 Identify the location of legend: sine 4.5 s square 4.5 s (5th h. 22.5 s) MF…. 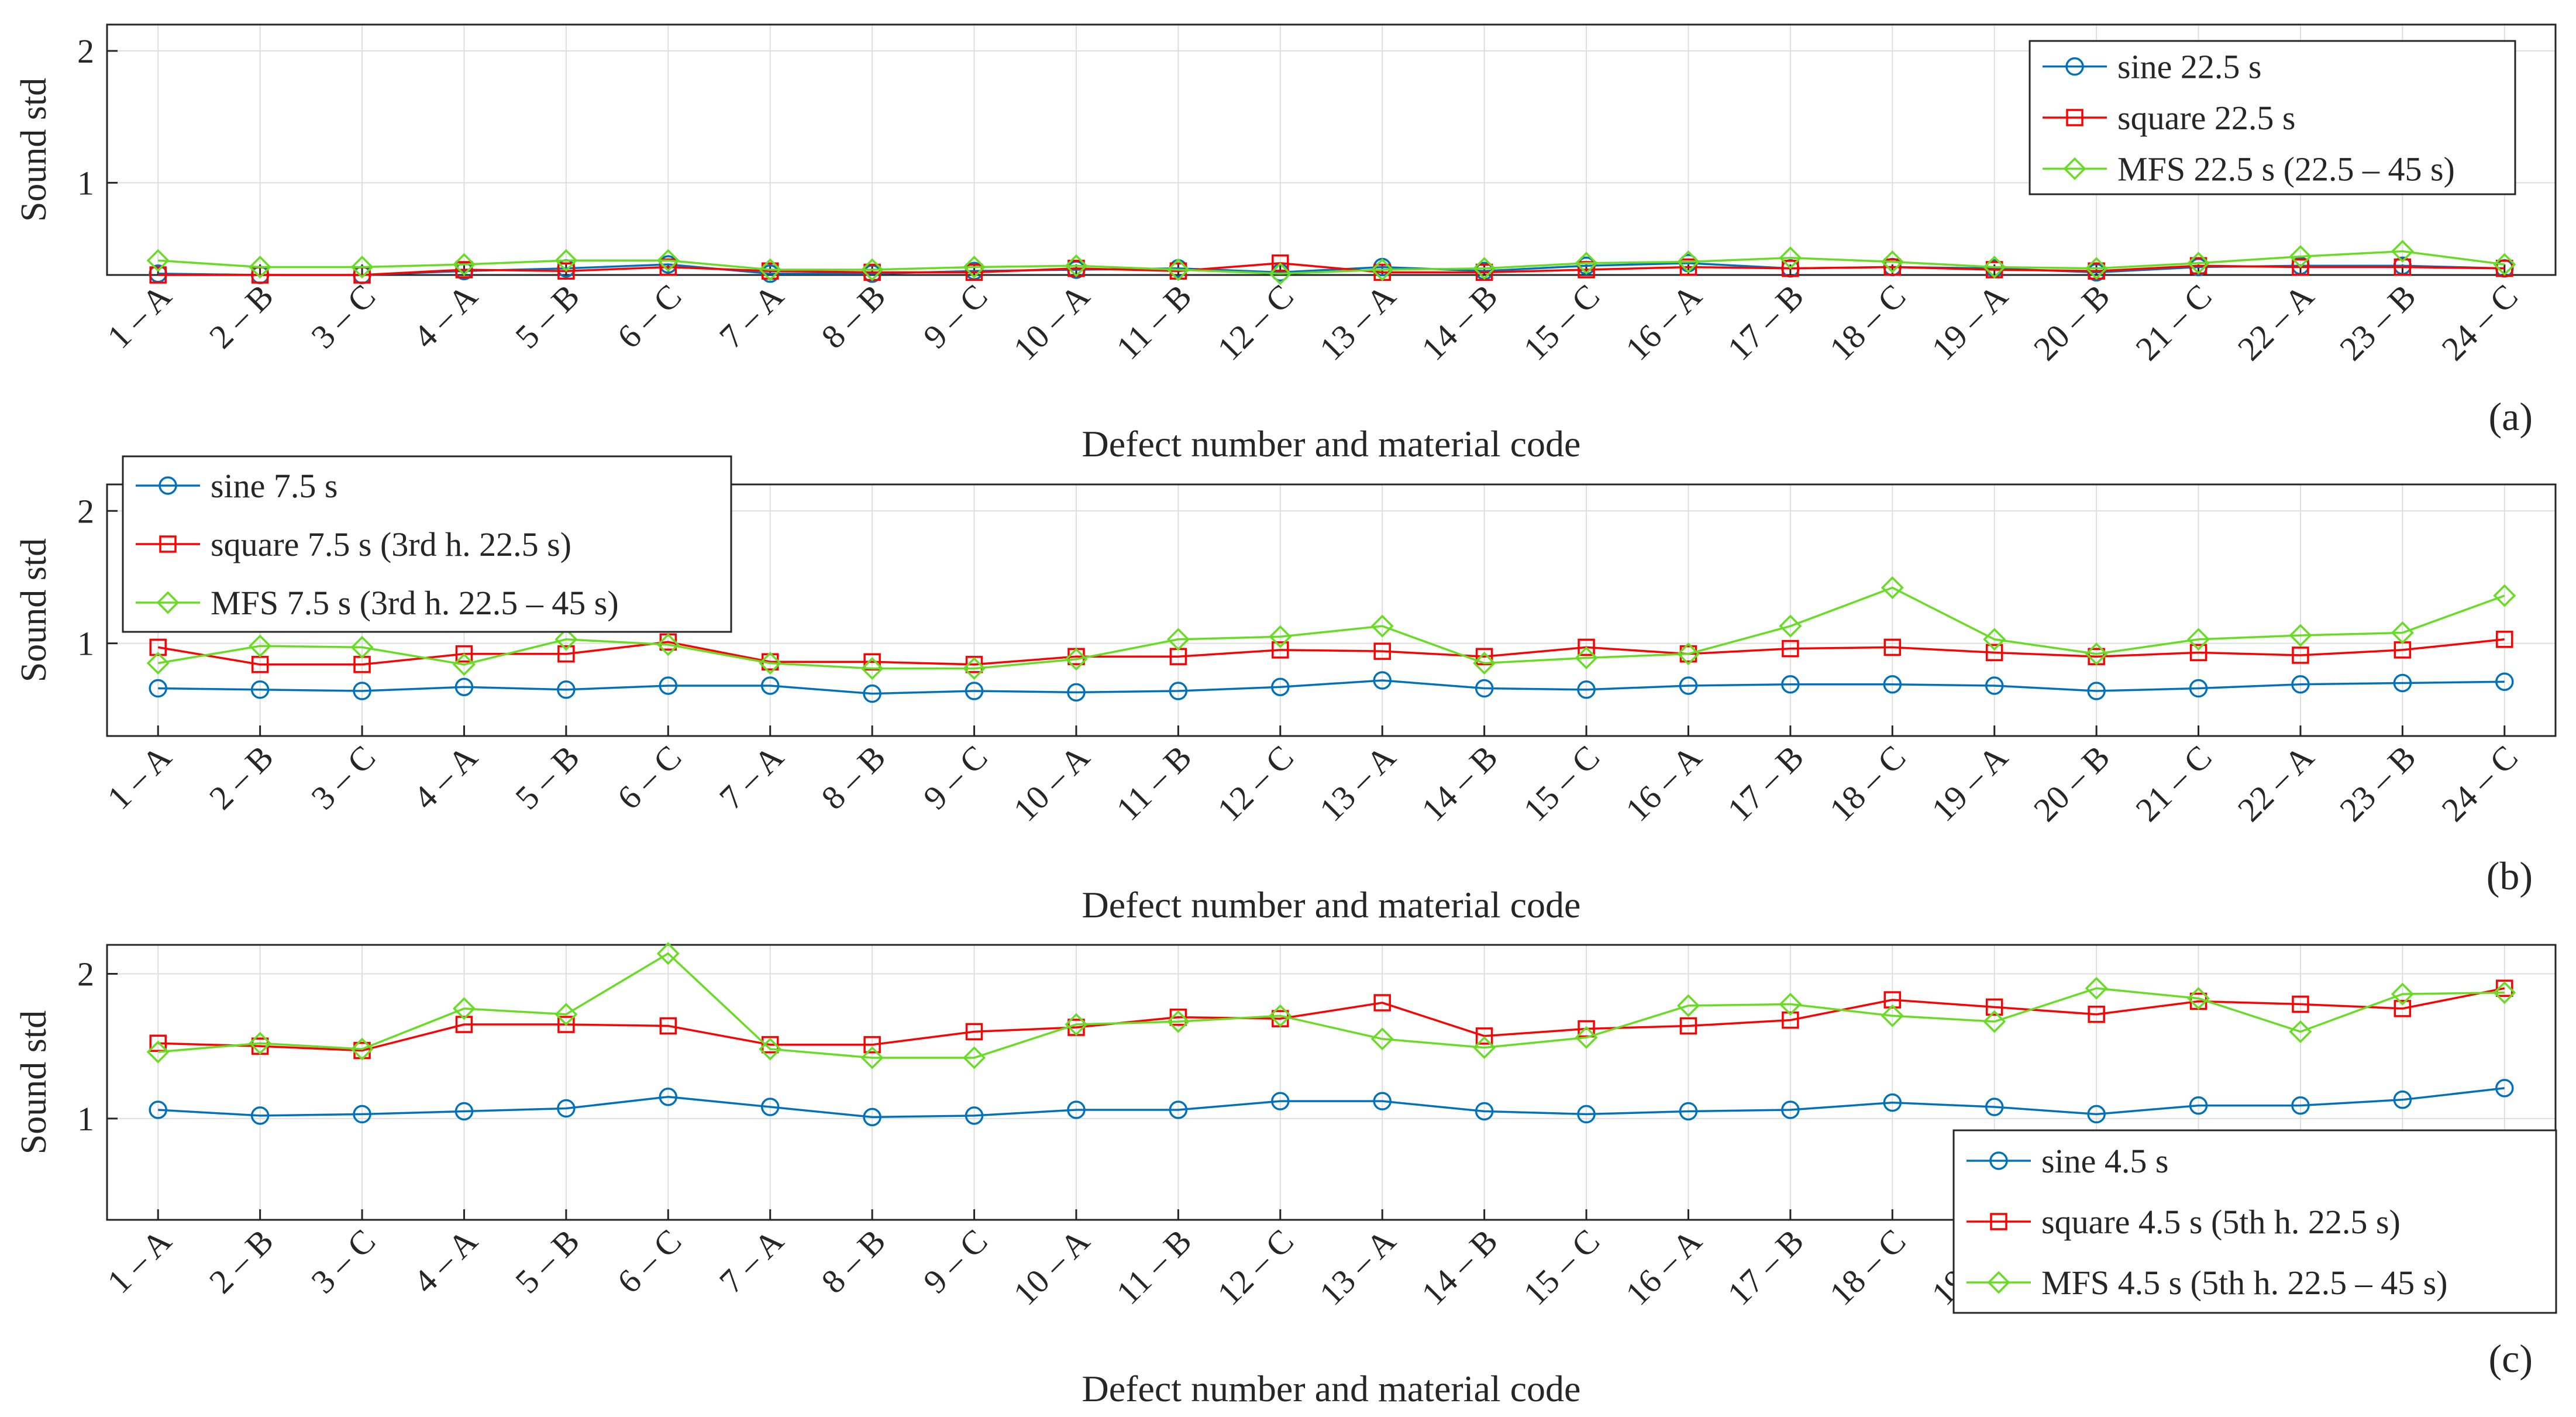
(2254, 1221).